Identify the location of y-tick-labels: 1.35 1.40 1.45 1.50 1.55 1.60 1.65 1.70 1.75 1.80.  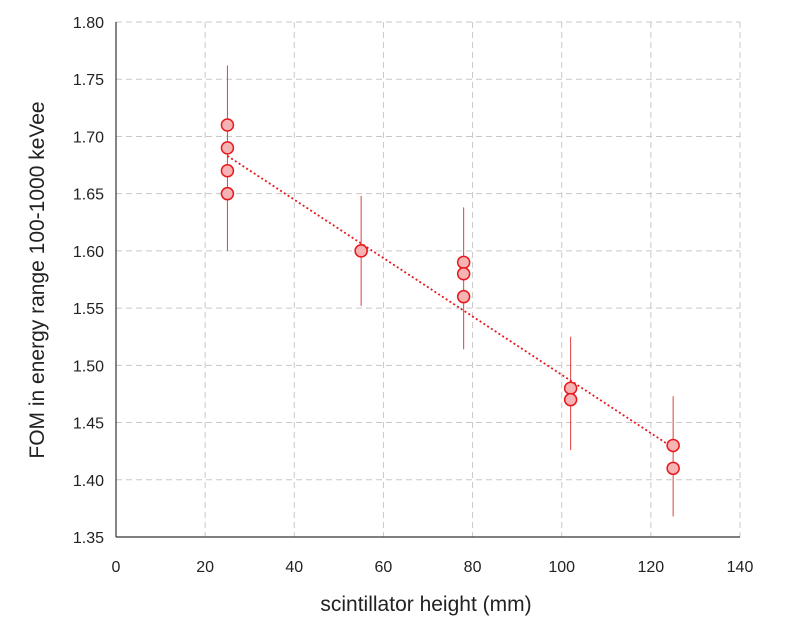
(88, 281).